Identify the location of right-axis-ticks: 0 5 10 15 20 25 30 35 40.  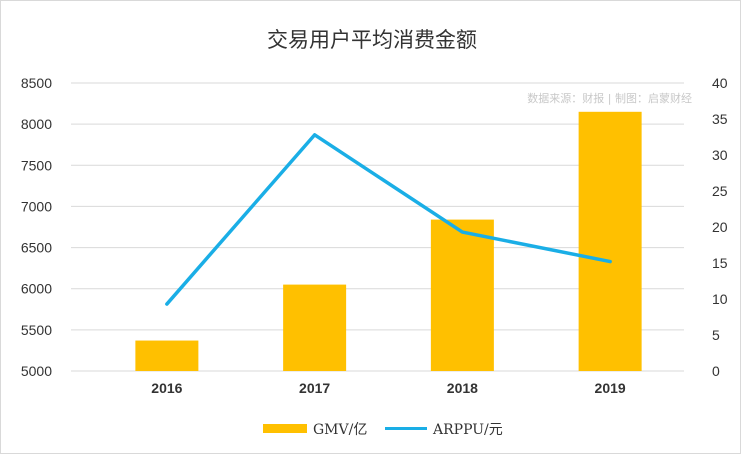
(720, 227).